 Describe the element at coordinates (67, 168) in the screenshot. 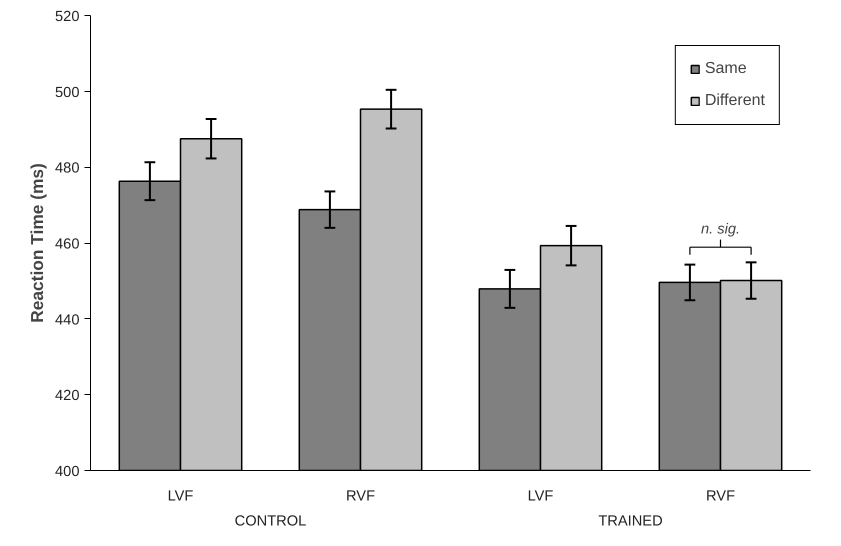

I see `y-tick-label: 480` at that location.